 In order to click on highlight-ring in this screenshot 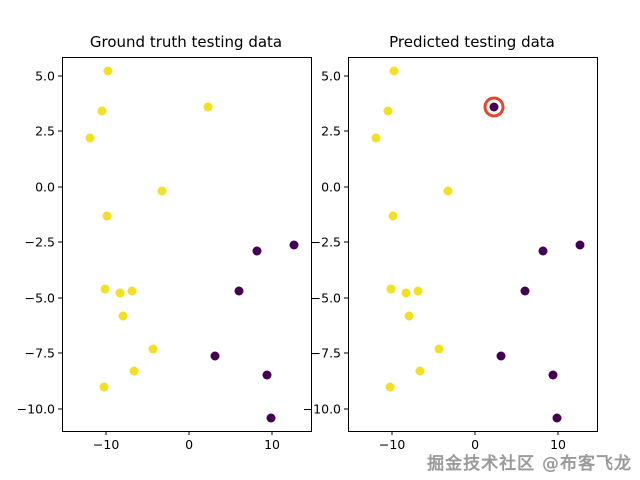, I will do `click(494, 107)`.